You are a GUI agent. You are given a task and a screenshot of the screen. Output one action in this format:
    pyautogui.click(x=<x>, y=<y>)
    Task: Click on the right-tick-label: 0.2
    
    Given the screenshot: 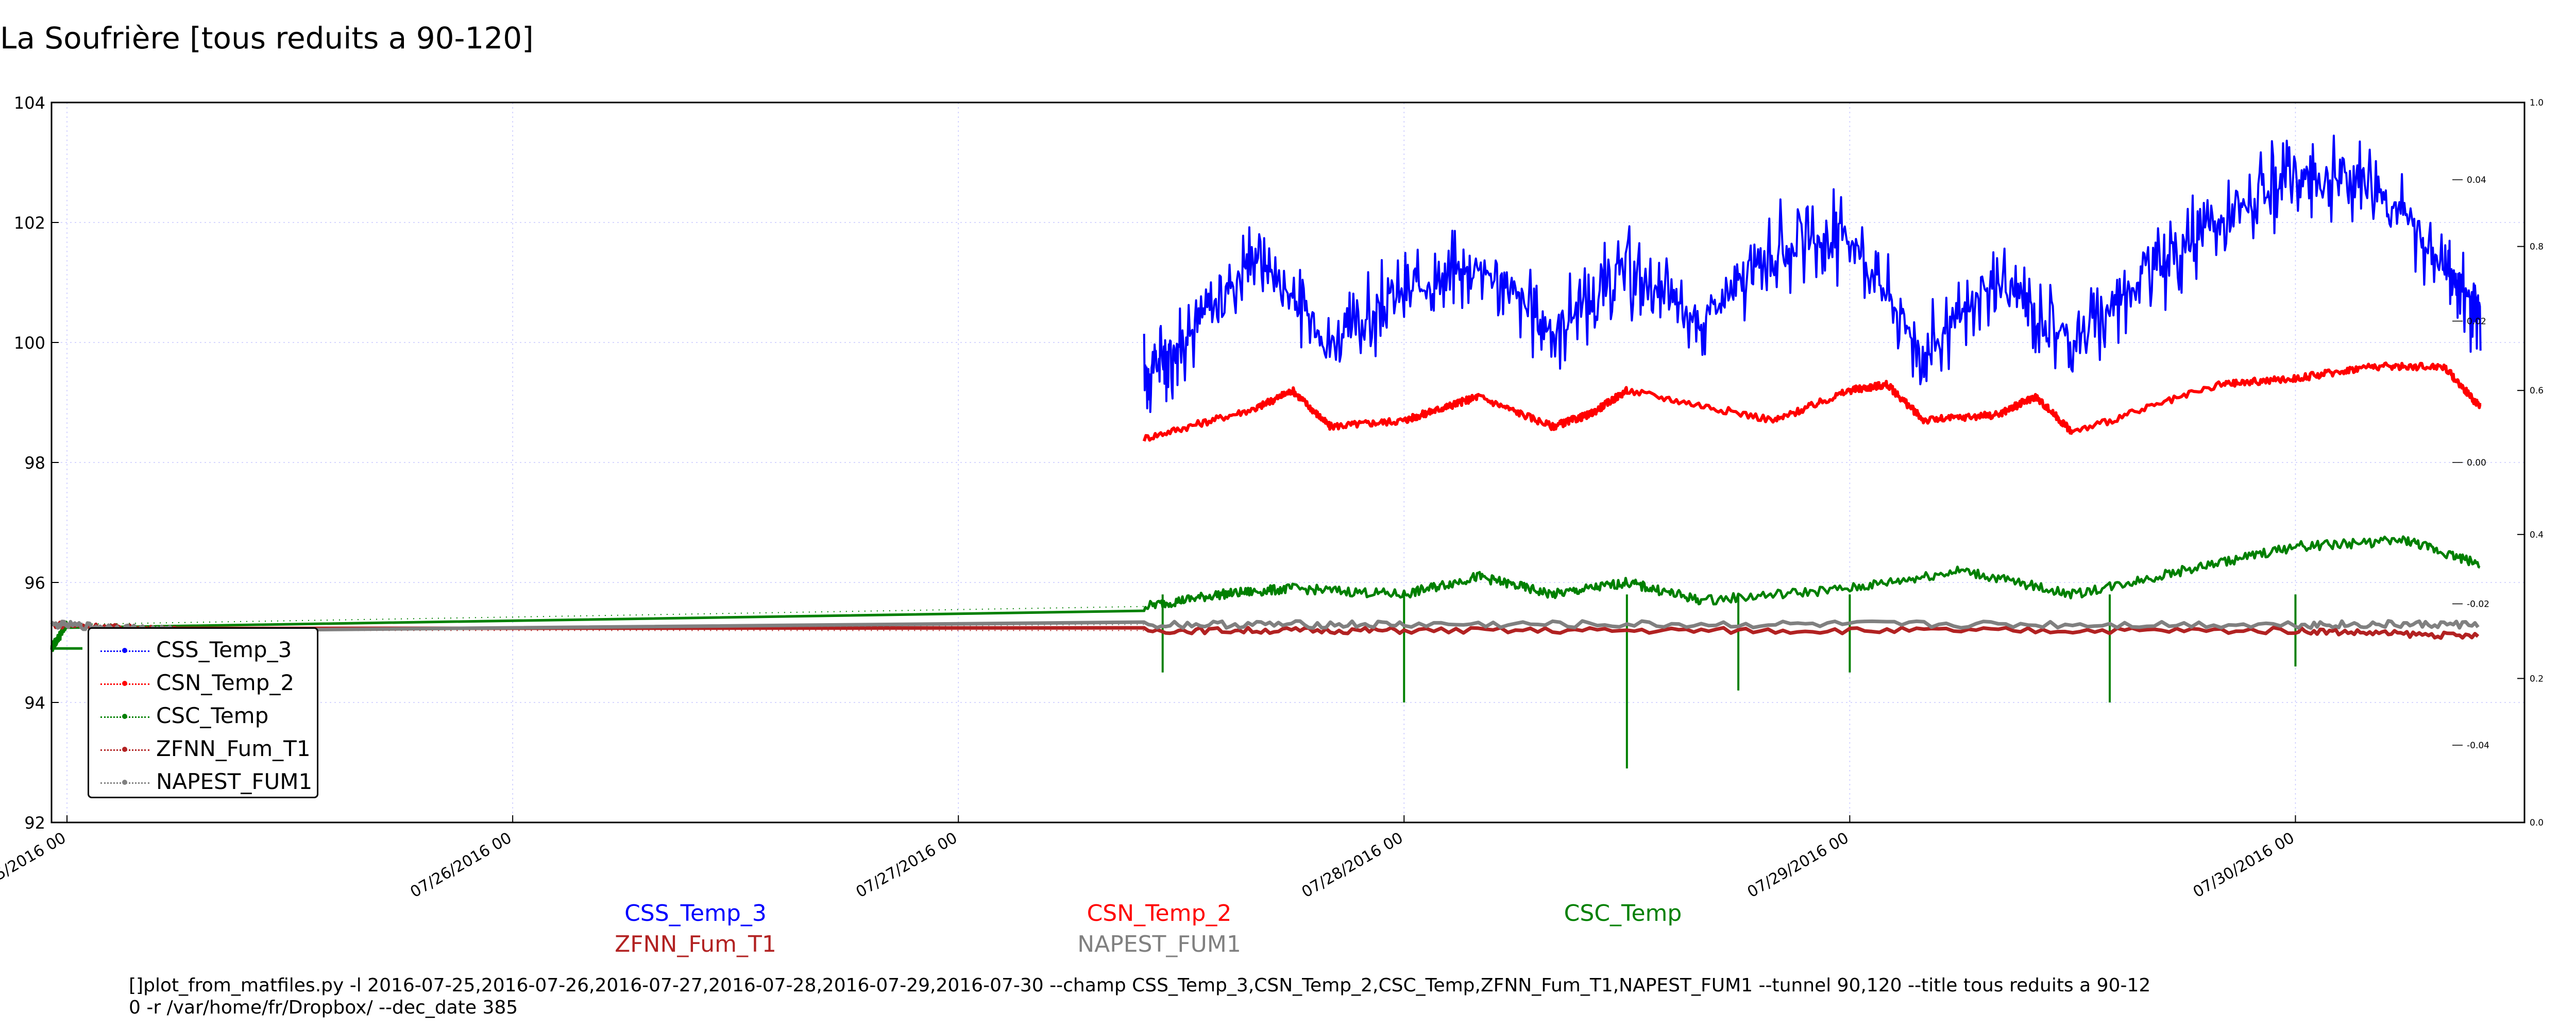 What is the action you would take?
    pyautogui.click(x=2537, y=679)
    